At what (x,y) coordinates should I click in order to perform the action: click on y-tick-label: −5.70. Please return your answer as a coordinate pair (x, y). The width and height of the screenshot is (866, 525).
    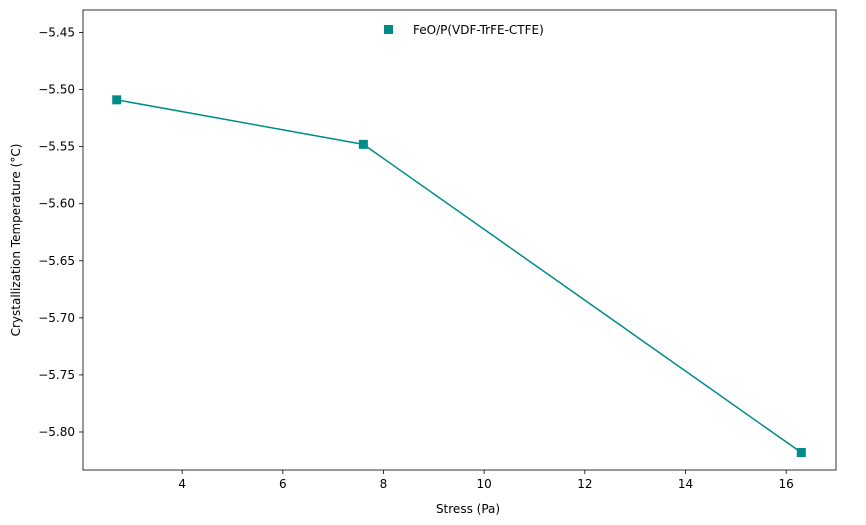
    Looking at the image, I should click on (56, 318).